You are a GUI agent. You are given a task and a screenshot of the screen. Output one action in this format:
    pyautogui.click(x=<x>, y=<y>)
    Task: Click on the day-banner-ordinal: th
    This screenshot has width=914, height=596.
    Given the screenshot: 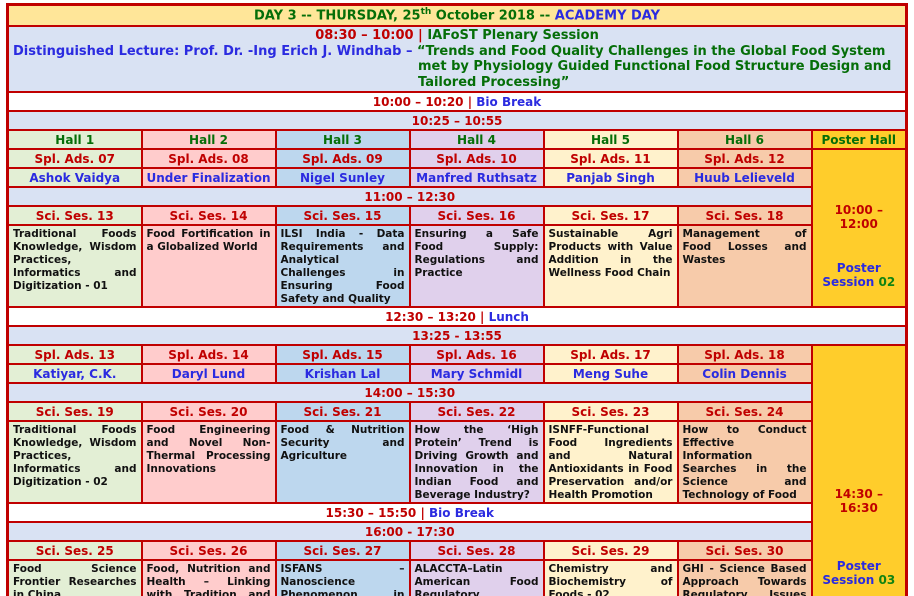 What is the action you would take?
    pyautogui.click(x=426, y=12)
    